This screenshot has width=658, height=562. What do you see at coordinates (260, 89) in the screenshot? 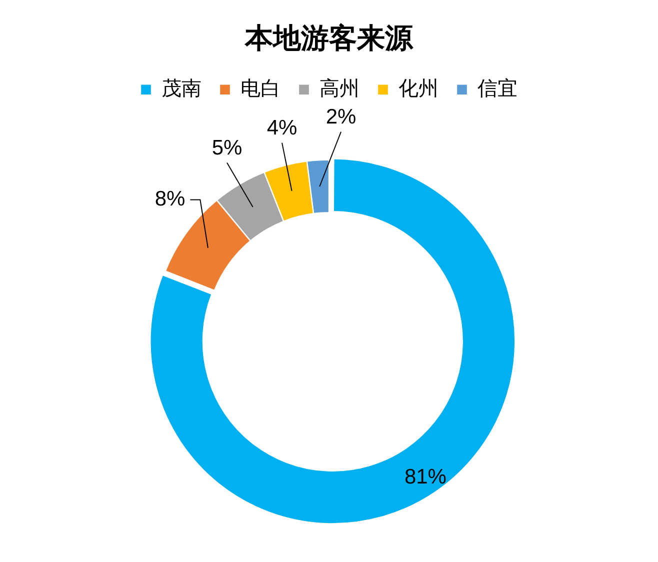
I see `legend-label: 电白` at bounding box center [260, 89].